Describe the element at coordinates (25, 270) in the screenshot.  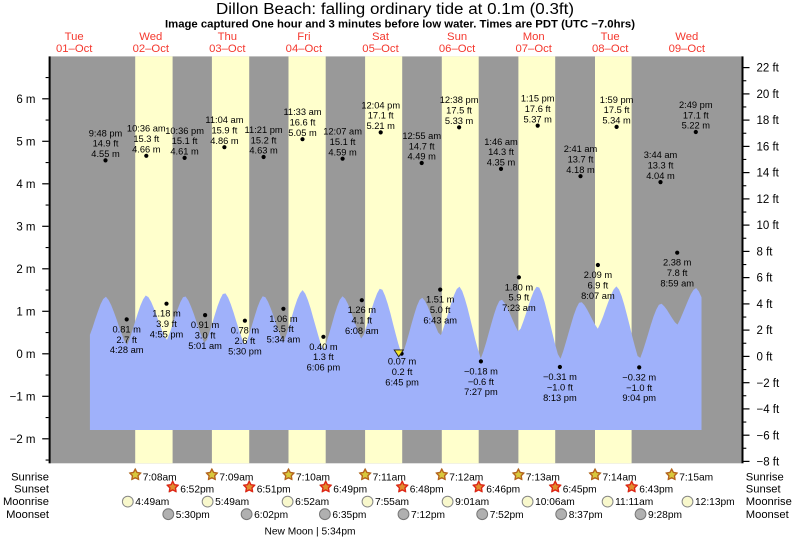
I see `svg-text: 2 m` at that location.